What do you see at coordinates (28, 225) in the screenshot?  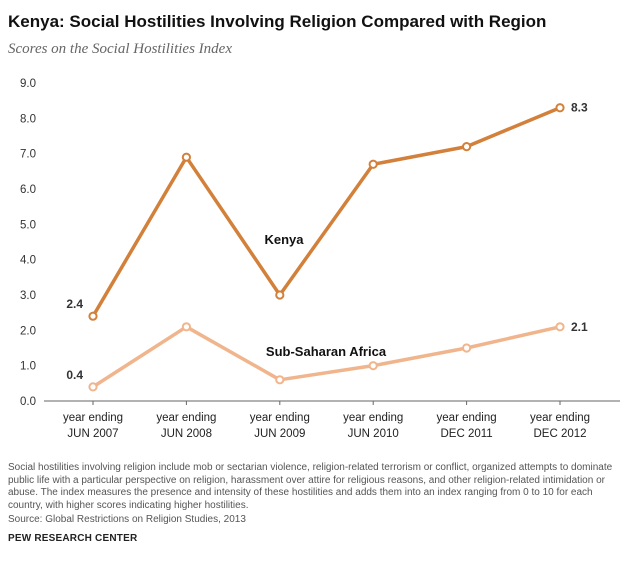 I see `y-tick-label: 5.0` at bounding box center [28, 225].